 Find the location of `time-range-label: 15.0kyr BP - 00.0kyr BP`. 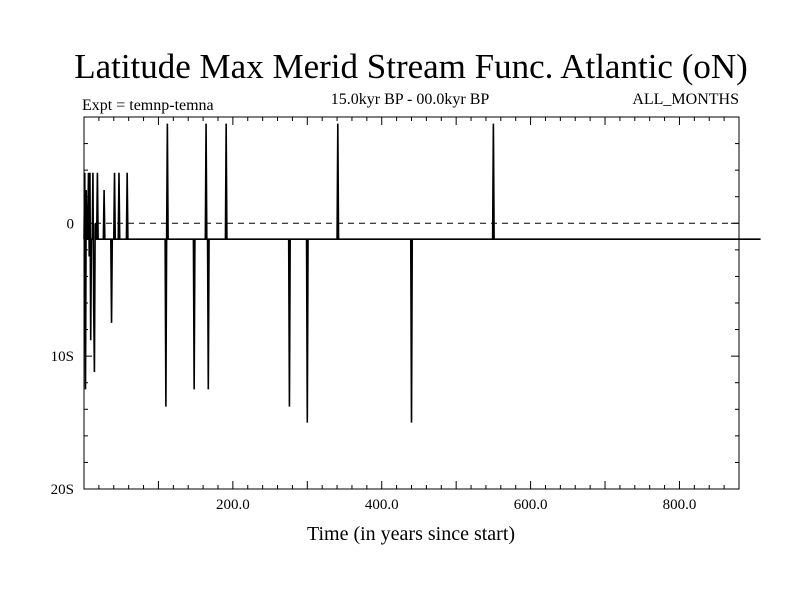

time-range-label: 15.0kyr BP - 00.0kyr BP is located at coordinates (410, 99).